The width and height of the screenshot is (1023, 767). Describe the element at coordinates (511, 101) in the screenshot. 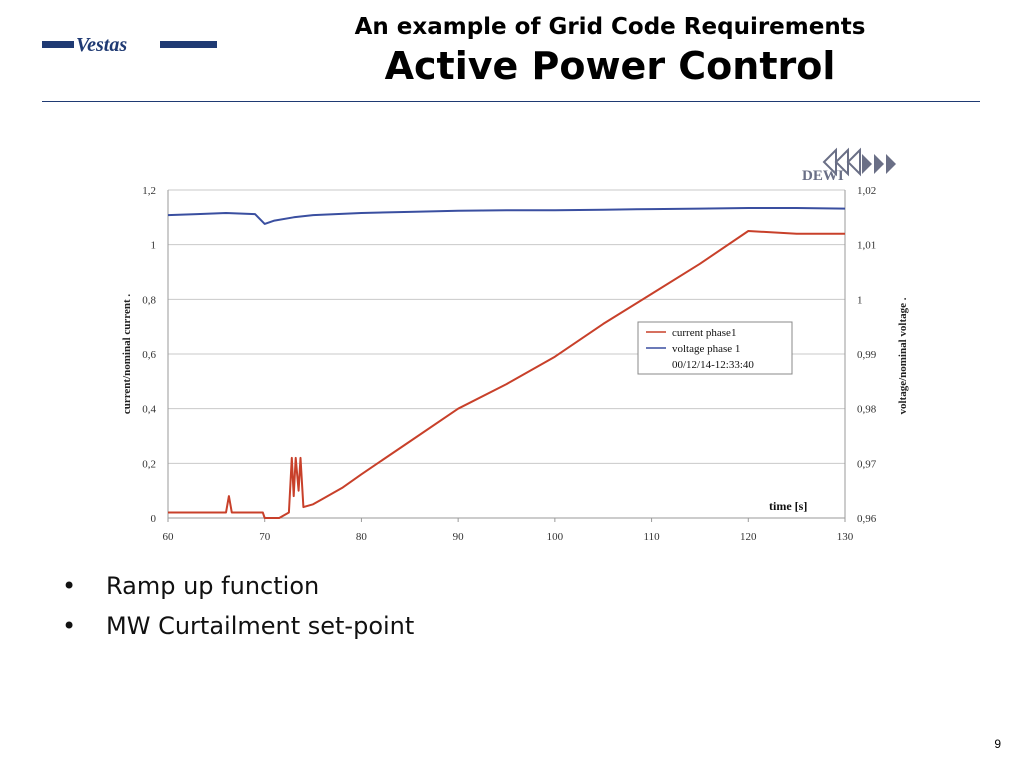

I see `header-divider` at that location.